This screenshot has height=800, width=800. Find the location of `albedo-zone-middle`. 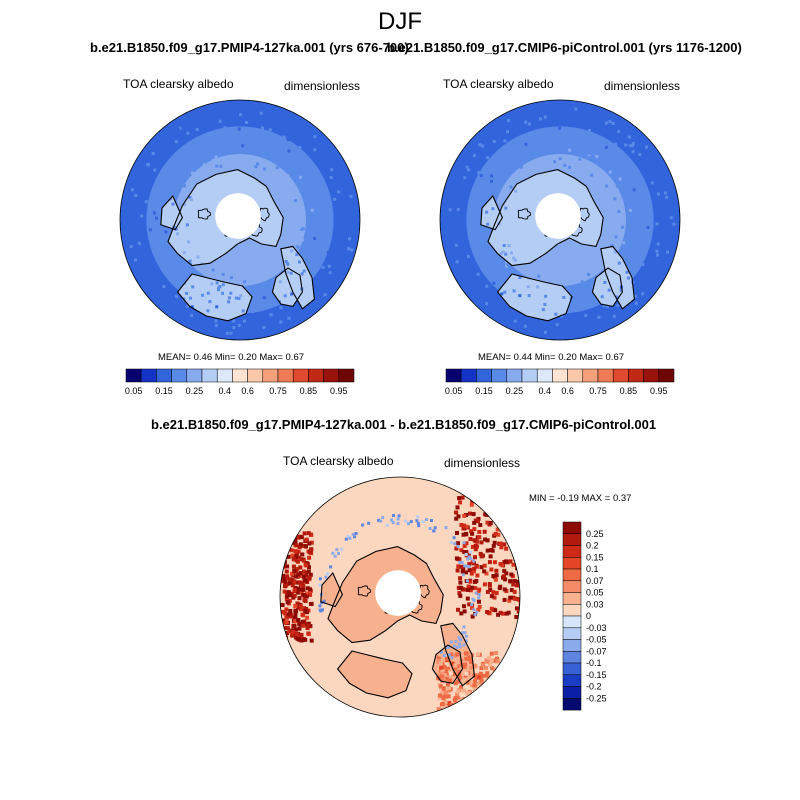

albedo-zone-middle is located at coordinates (240, 220).